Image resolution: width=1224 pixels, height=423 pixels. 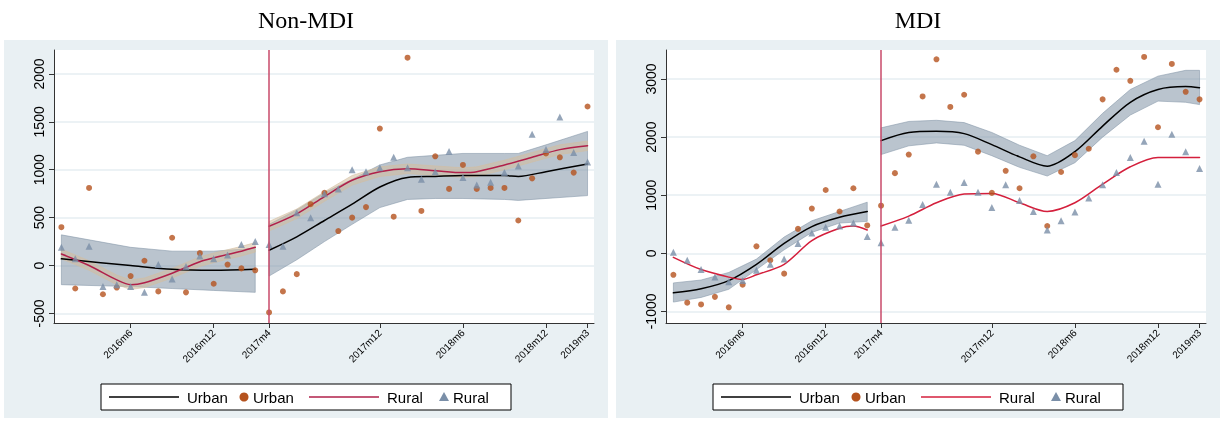 What do you see at coordinates (651, 311) in the screenshot?
I see `y-tick-label: -1000` at bounding box center [651, 311].